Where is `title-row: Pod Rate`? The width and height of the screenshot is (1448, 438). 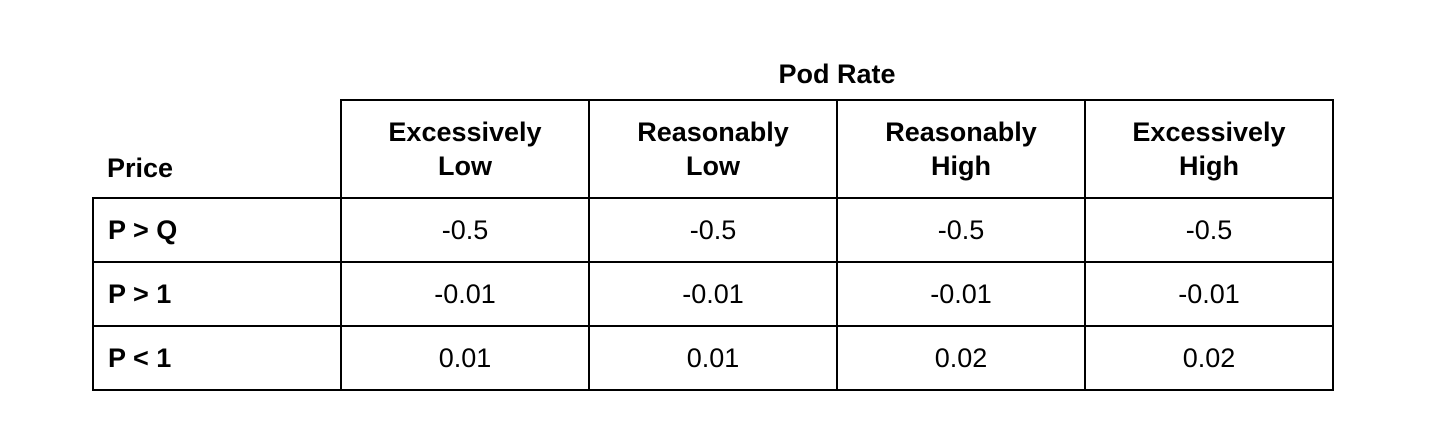 title-row: Pod Rate is located at coordinates (713, 74).